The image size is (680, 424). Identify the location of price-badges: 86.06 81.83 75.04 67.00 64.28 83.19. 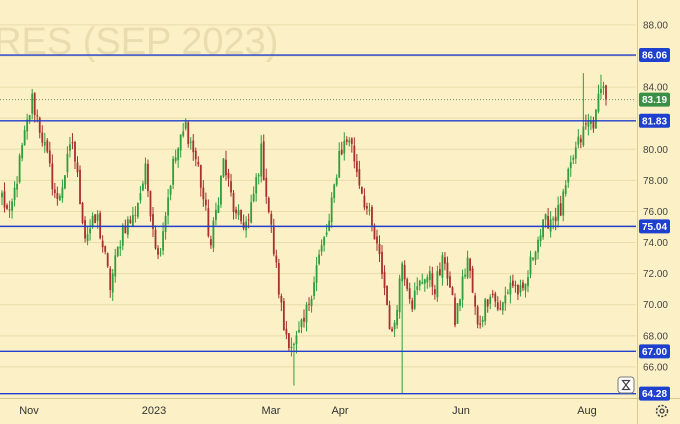
(654, 224).